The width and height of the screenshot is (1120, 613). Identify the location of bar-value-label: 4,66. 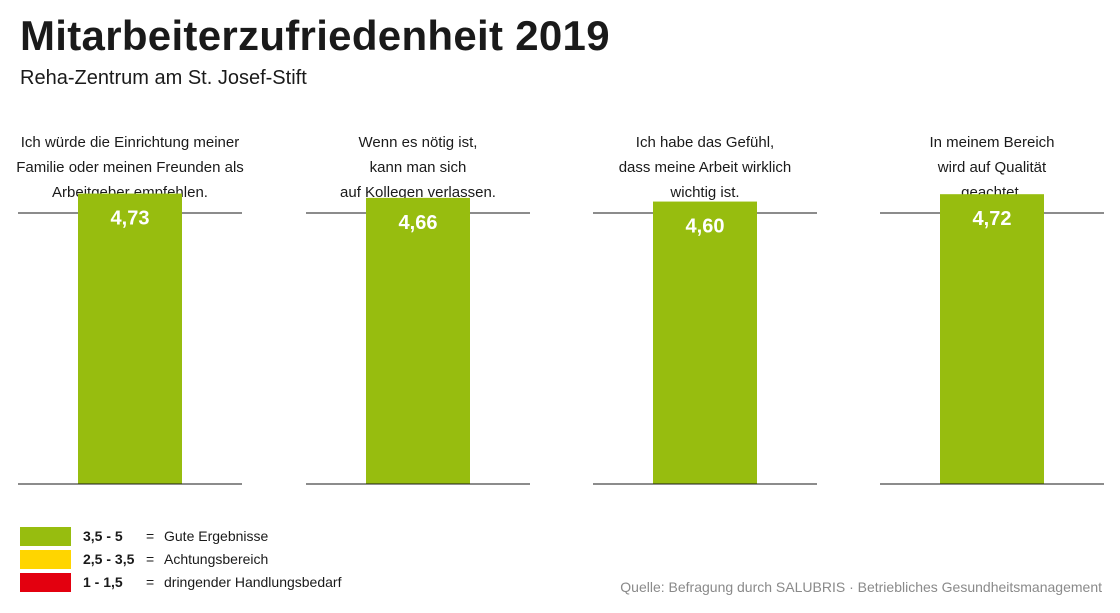
(418, 223).